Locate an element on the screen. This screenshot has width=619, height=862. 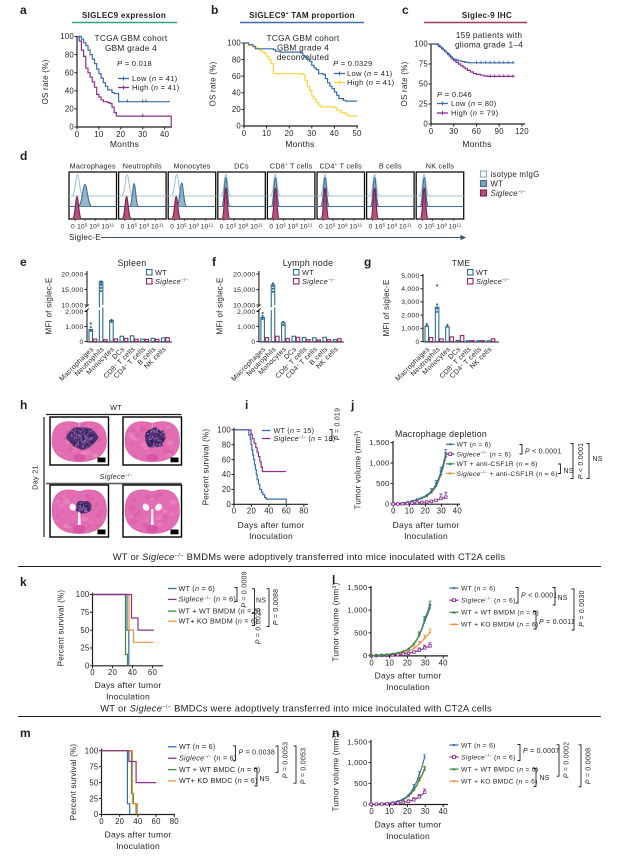
svg-text: m is located at coordinates (25, 733).